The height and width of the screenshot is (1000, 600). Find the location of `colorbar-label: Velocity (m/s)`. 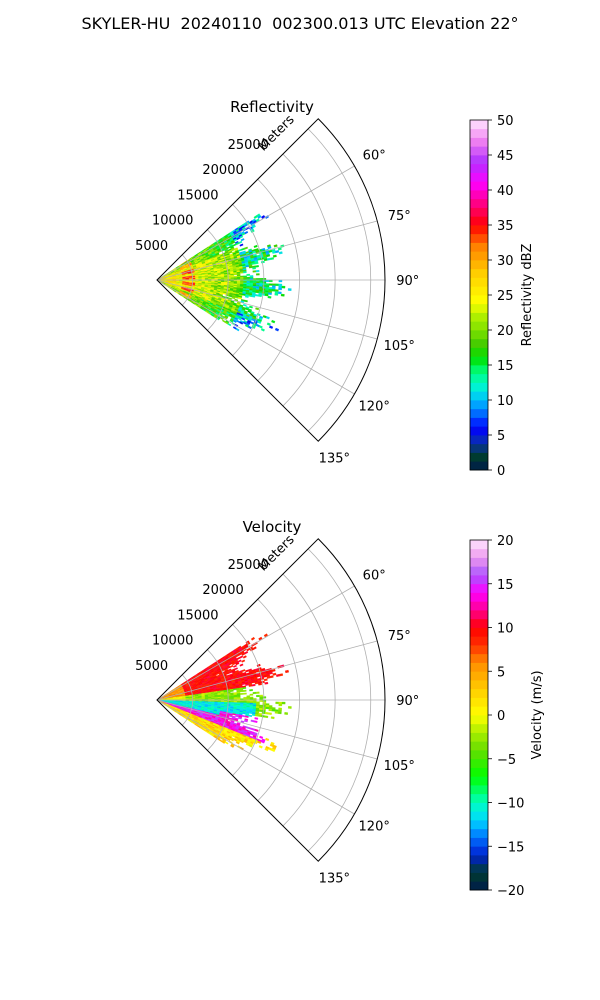

colorbar-label: Velocity (m/s) is located at coordinates (537, 714).